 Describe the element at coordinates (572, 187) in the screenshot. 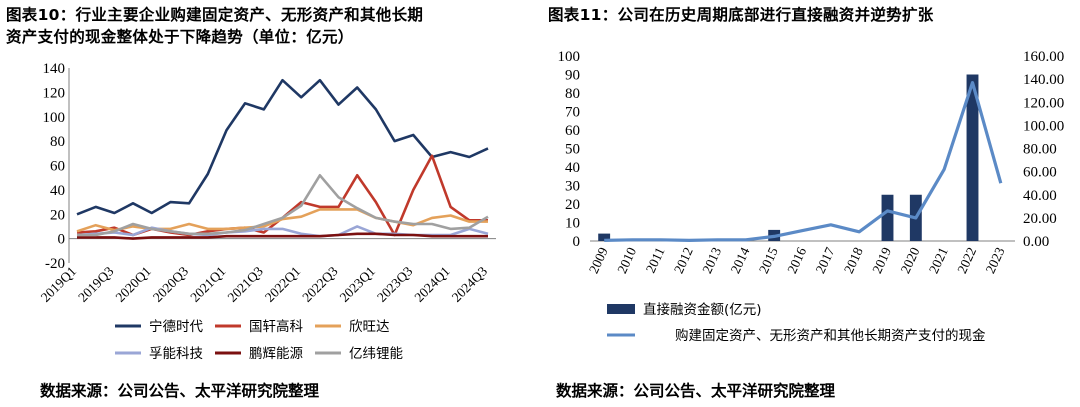

I see `left-y-tick-label: 30` at that location.